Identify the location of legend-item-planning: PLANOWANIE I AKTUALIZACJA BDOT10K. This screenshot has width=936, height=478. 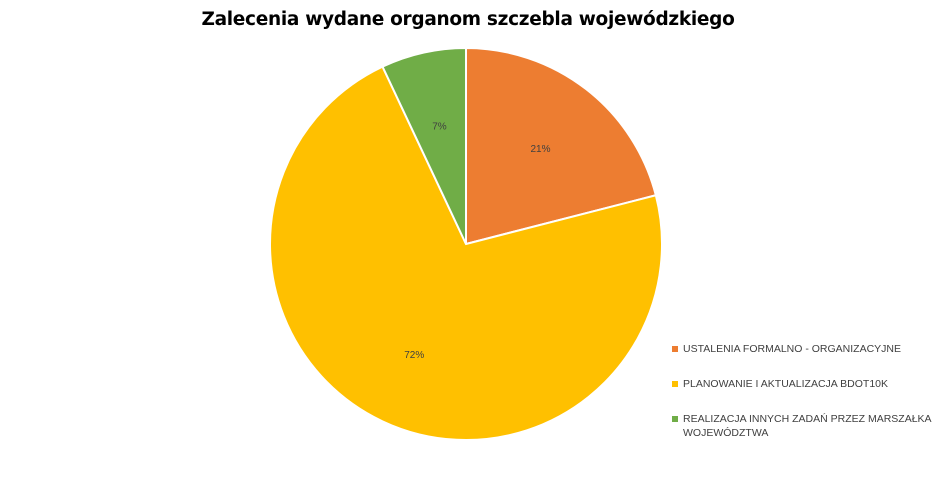
(804, 384).